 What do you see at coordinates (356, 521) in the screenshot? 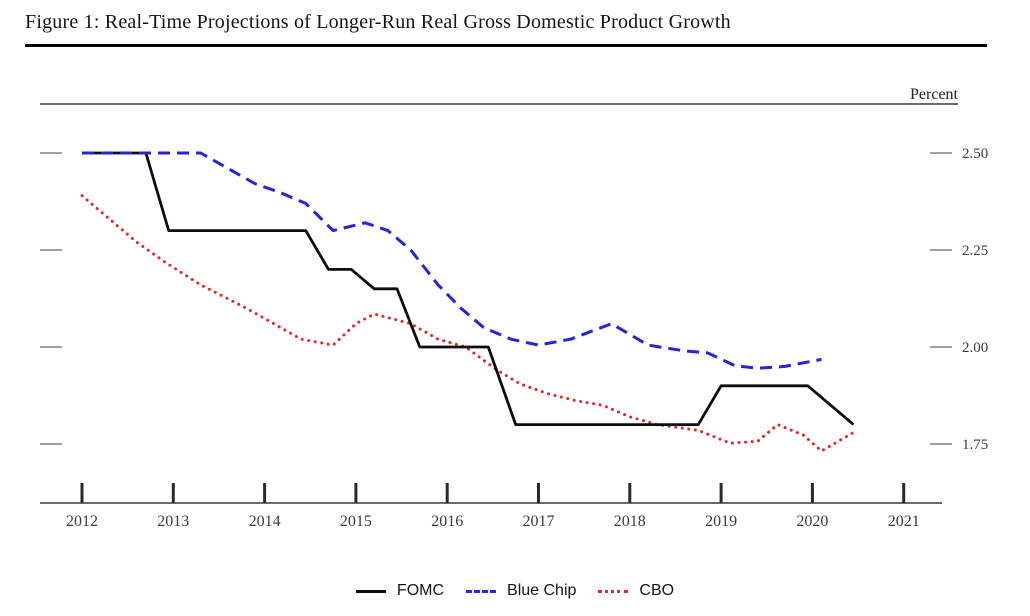
I see `x-tick-label: 2015` at bounding box center [356, 521].